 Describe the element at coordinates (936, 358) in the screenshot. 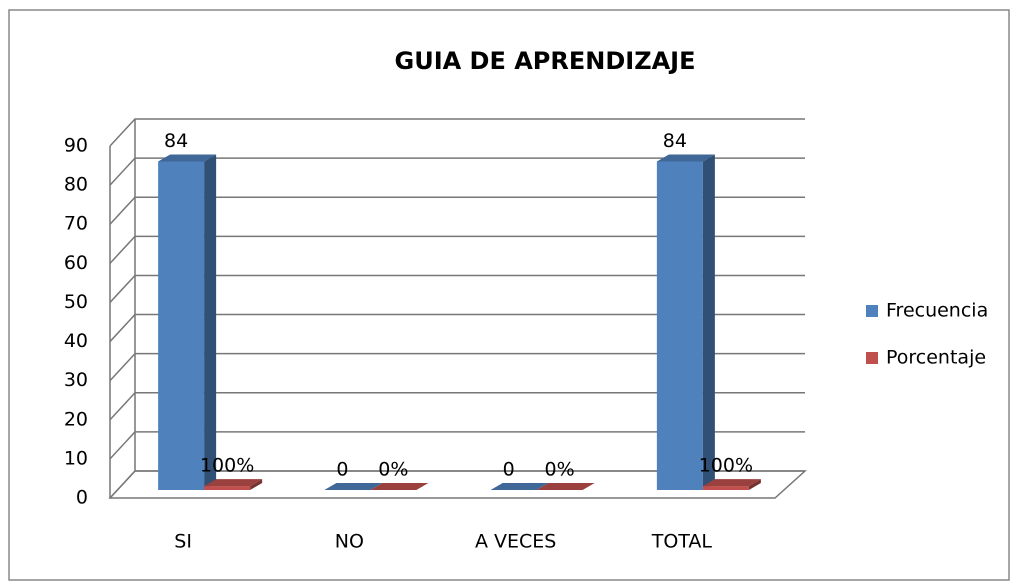

I see `legend-label: Porcentaje` at that location.